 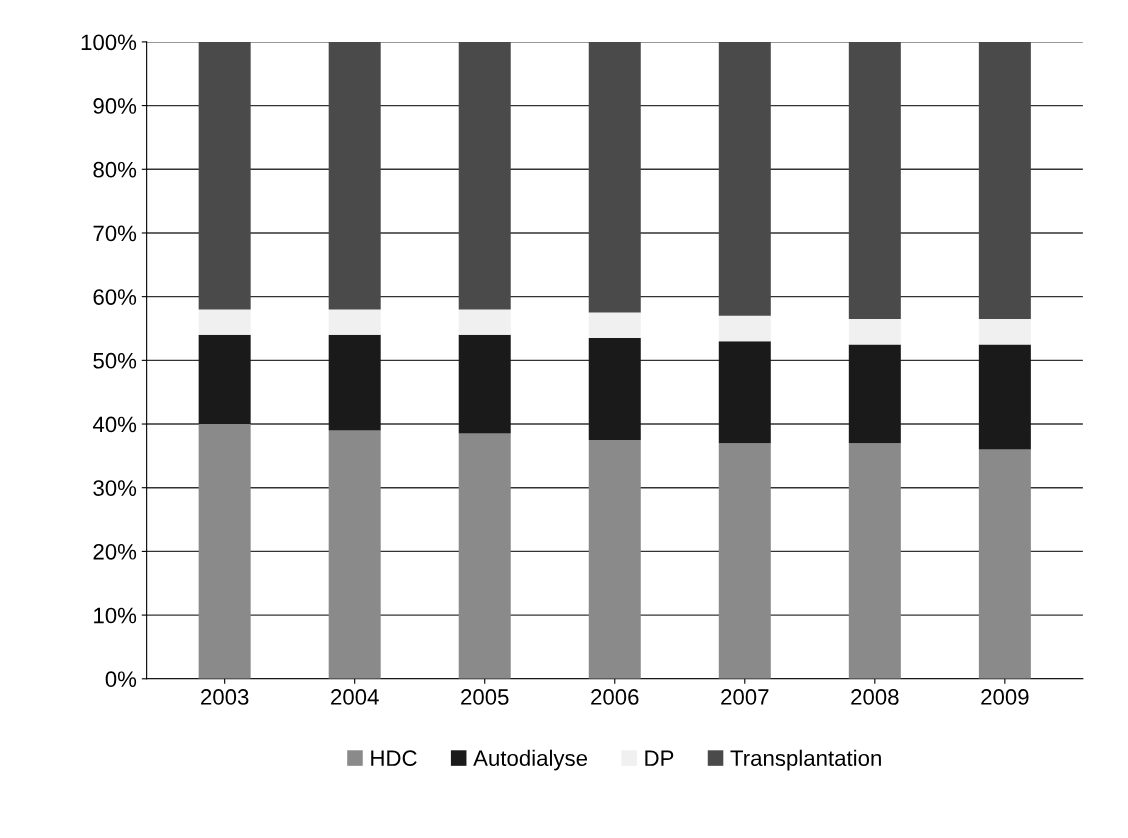 What do you see at coordinates (745, 697) in the screenshot?
I see `x-tick-label: 2007` at bounding box center [745, 697].